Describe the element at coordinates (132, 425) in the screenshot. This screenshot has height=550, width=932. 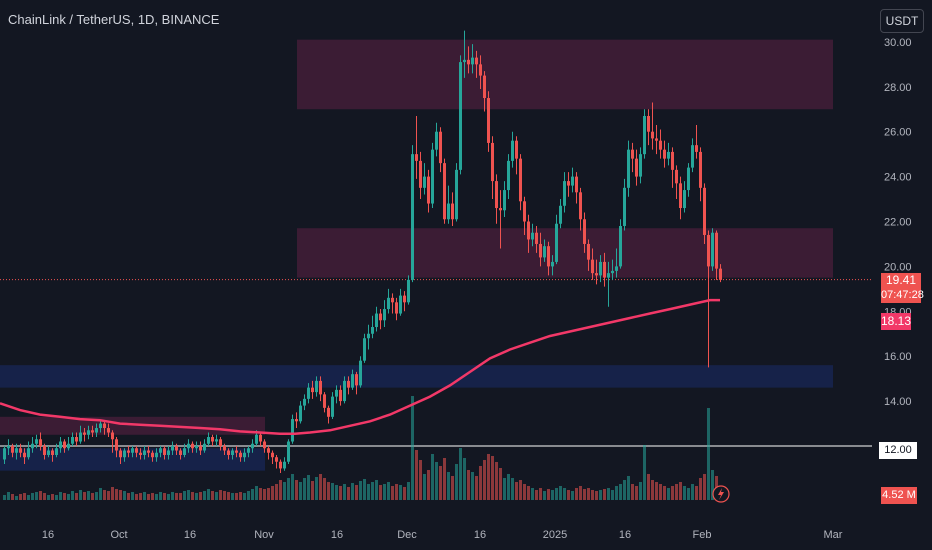
I see `resistance-zone` at that location.